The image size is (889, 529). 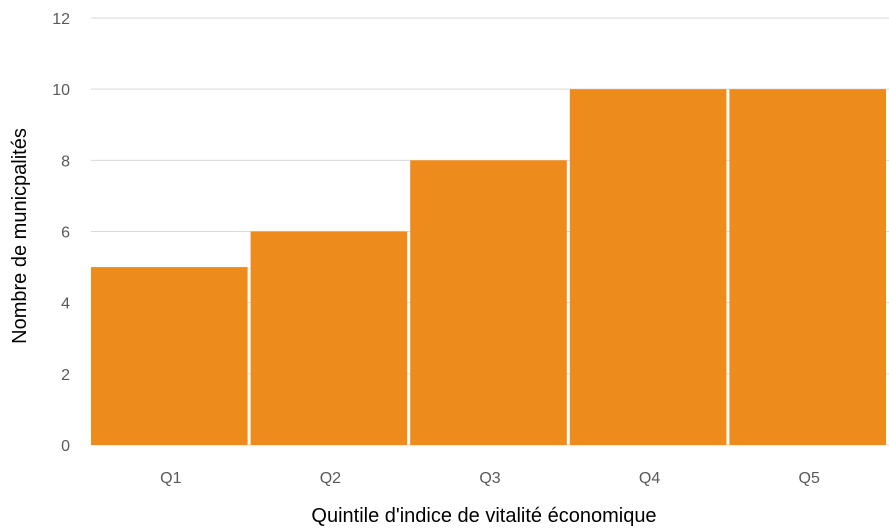 What do you see at coordinates (65, 304) in the screenshot?
I see `y-tick-label: 4` at bounding box center [65, 304].